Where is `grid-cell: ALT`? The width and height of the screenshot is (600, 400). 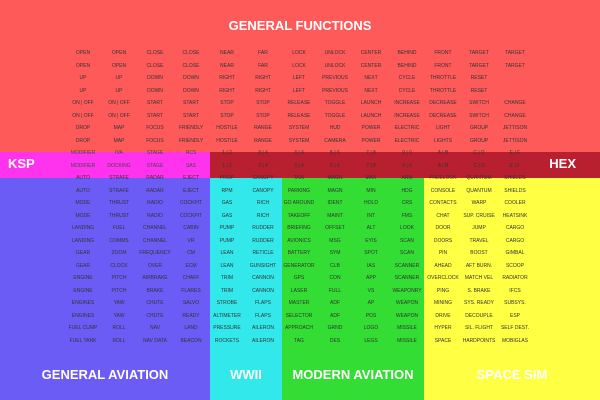 grid-cell: ALT is located at coordinates (371, 228).